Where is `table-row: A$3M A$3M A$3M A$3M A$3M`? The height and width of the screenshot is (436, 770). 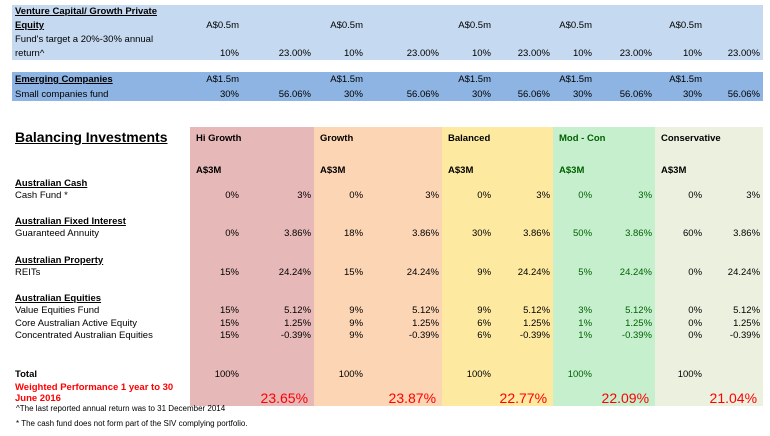 table-row: A$3M A$3M A$3M A$3M A$3M is located at coordinates (388, 170).